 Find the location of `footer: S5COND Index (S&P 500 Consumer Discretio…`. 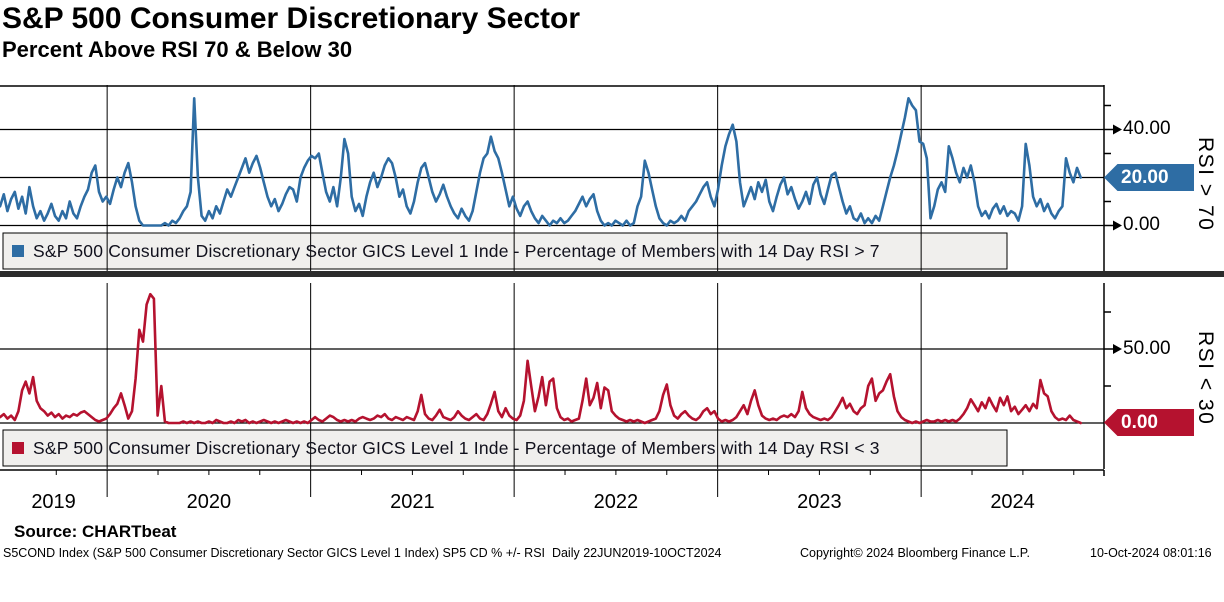

footer: S5COND Index (S&P 500 Consumer Discretio… is located at coordinates (612, 556).